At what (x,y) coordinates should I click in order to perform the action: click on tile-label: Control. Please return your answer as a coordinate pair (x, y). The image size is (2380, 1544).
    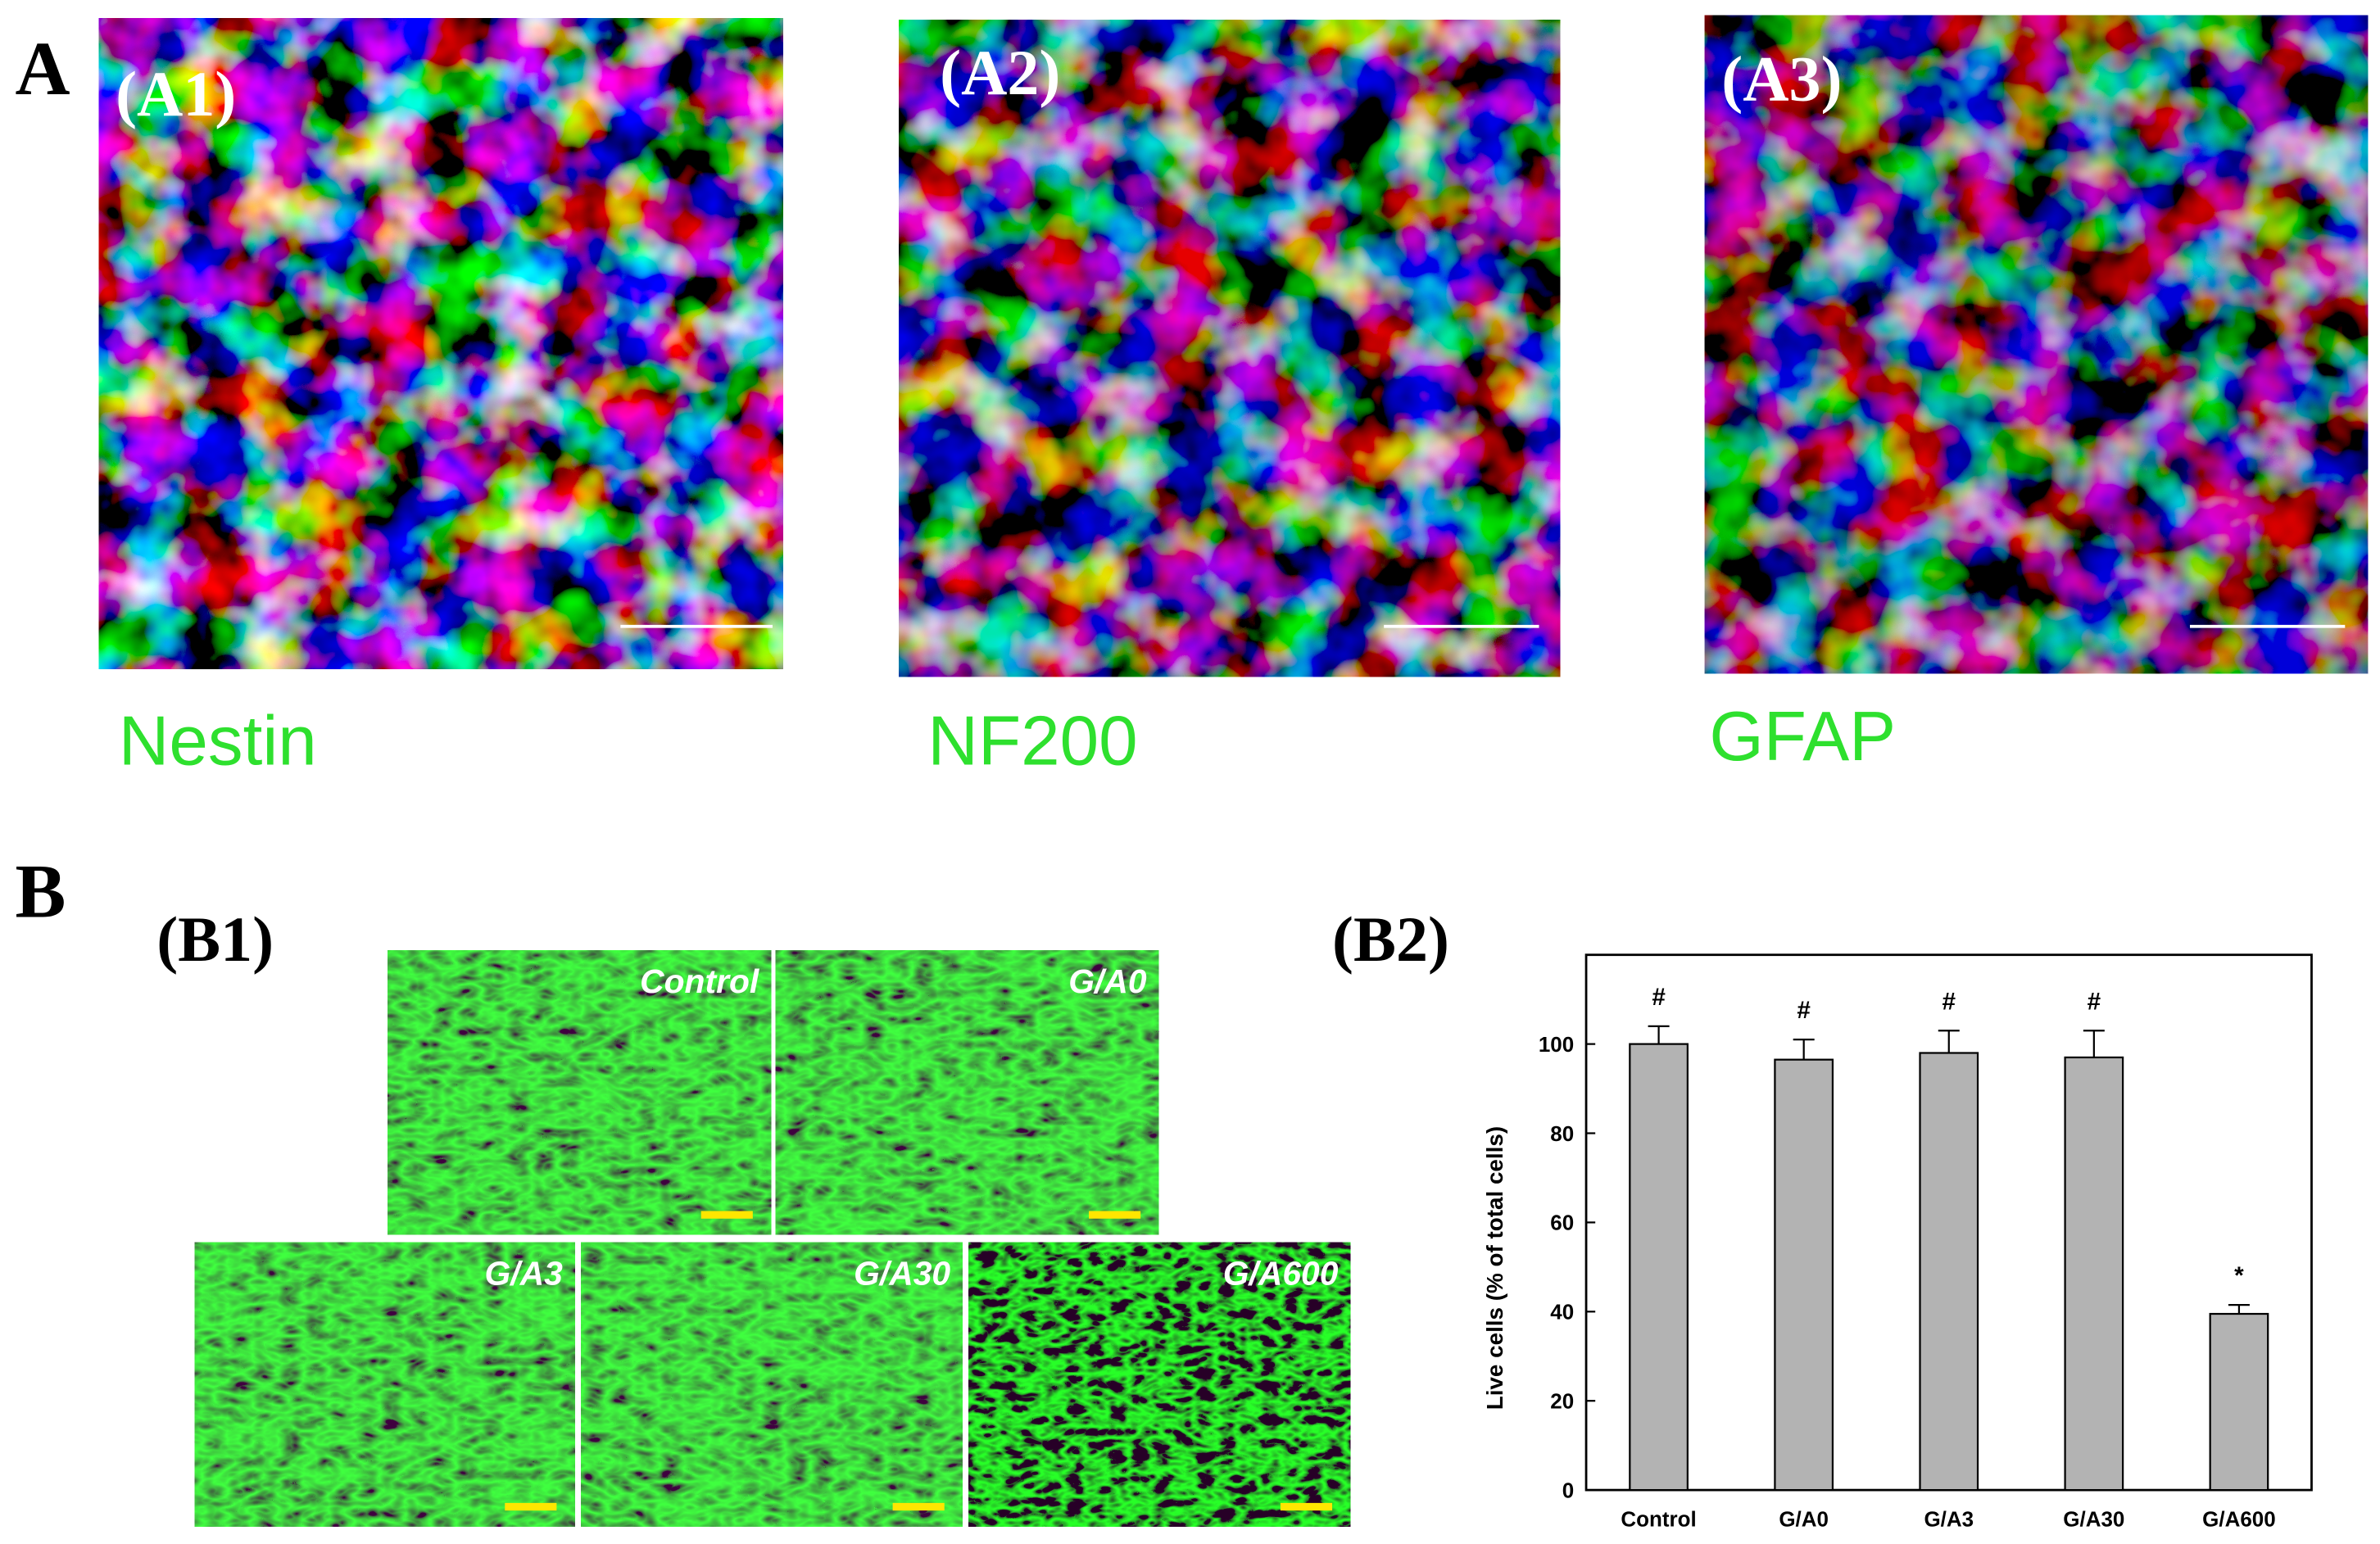
    Looking at the image, I should click on (700, 981).